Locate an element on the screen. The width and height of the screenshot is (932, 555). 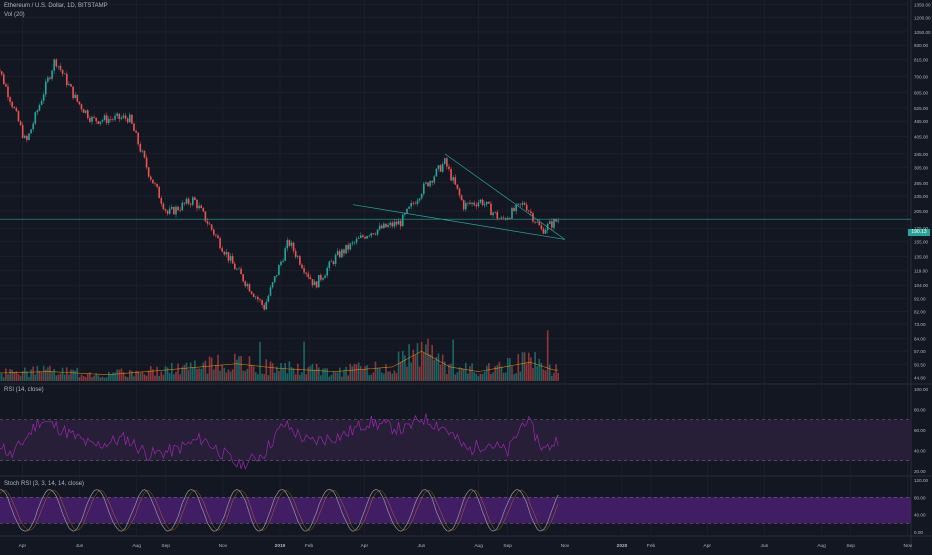
volume-legend: Vol (20) is located at coordinates (14, 15).